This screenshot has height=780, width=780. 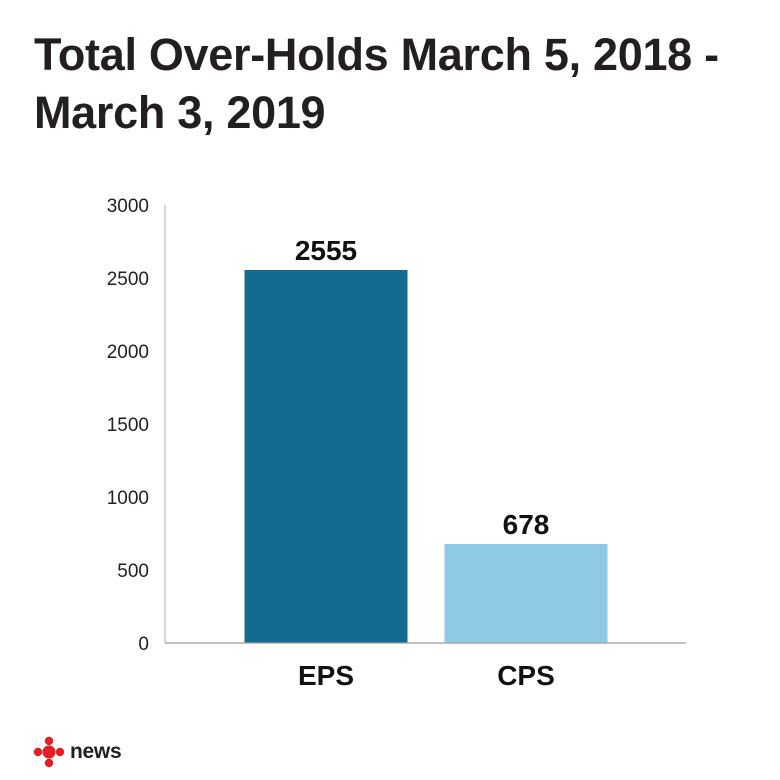 I want to click on cbc-news-logo: news, so click(x=77, y=752).